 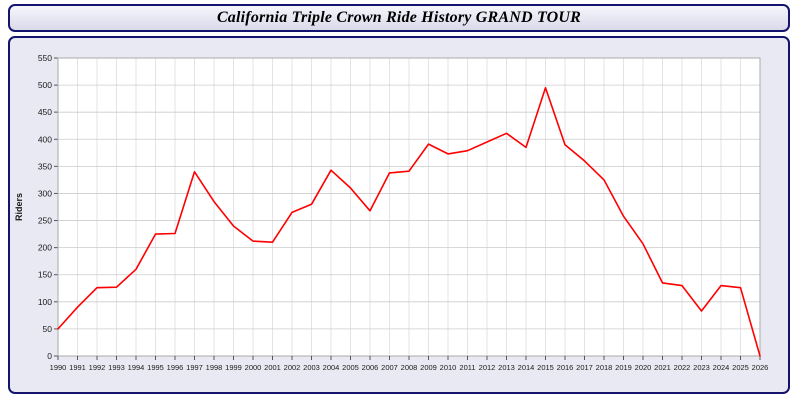 What do you see at coordinates (292, 367) in the screenshot?
I see `x-tick-label: 2002` at bounding box center [292, 367].